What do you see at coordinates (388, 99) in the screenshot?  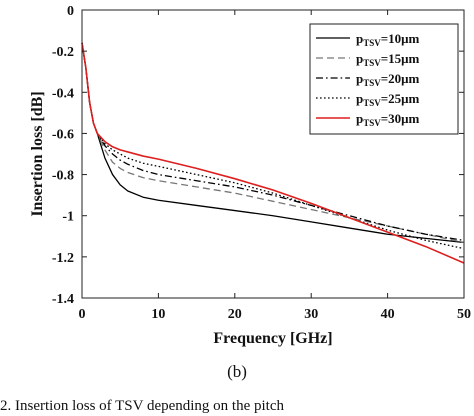 I see `legend-label-4: pTSV=25μm` at bounding box center [388, 99].